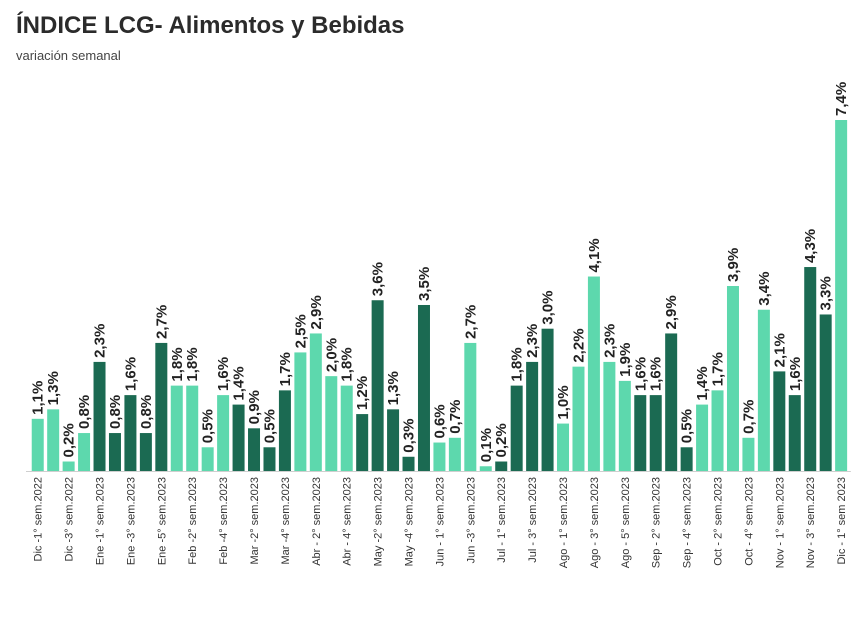 This screenshot has height=618, width=862. What do you see at coordinates (38, 398) in the screenshot?
I see `value-label: 1,1%` at bounding box center [38, 398].